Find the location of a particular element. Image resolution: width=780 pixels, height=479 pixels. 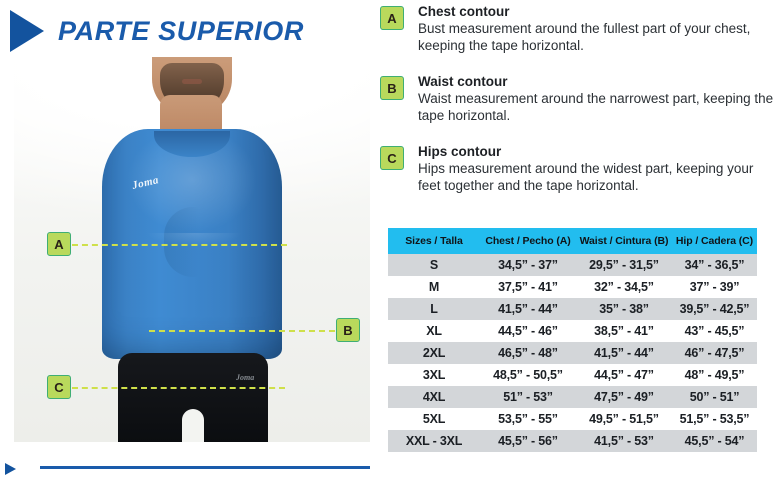

column-header-hip: Hip / Cadera (C) is located at coordinates (714, 241).